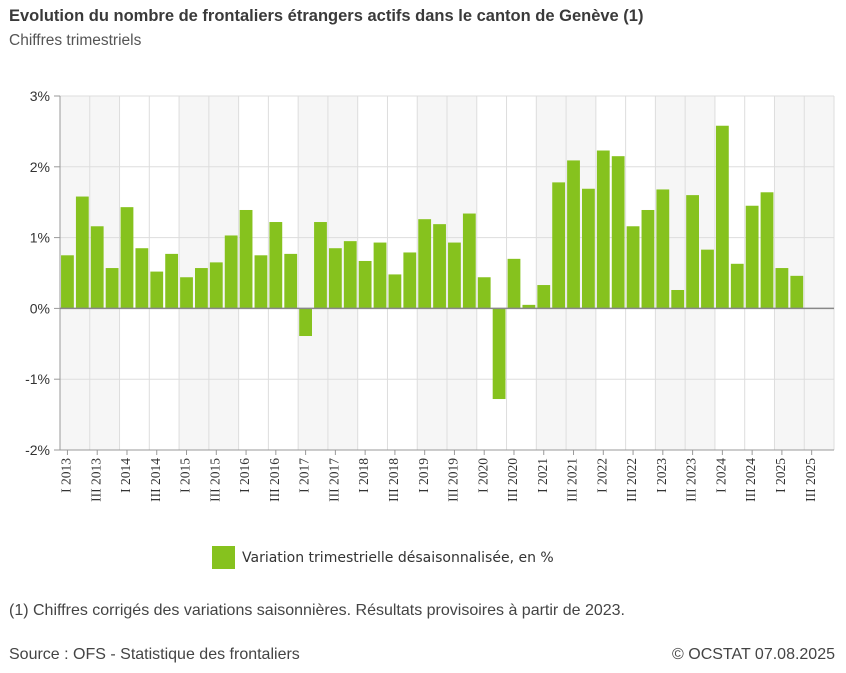  Describe the element at coordinates (661, 475) in the screenshot. I see `x-tick-label: I 2023` at that location.